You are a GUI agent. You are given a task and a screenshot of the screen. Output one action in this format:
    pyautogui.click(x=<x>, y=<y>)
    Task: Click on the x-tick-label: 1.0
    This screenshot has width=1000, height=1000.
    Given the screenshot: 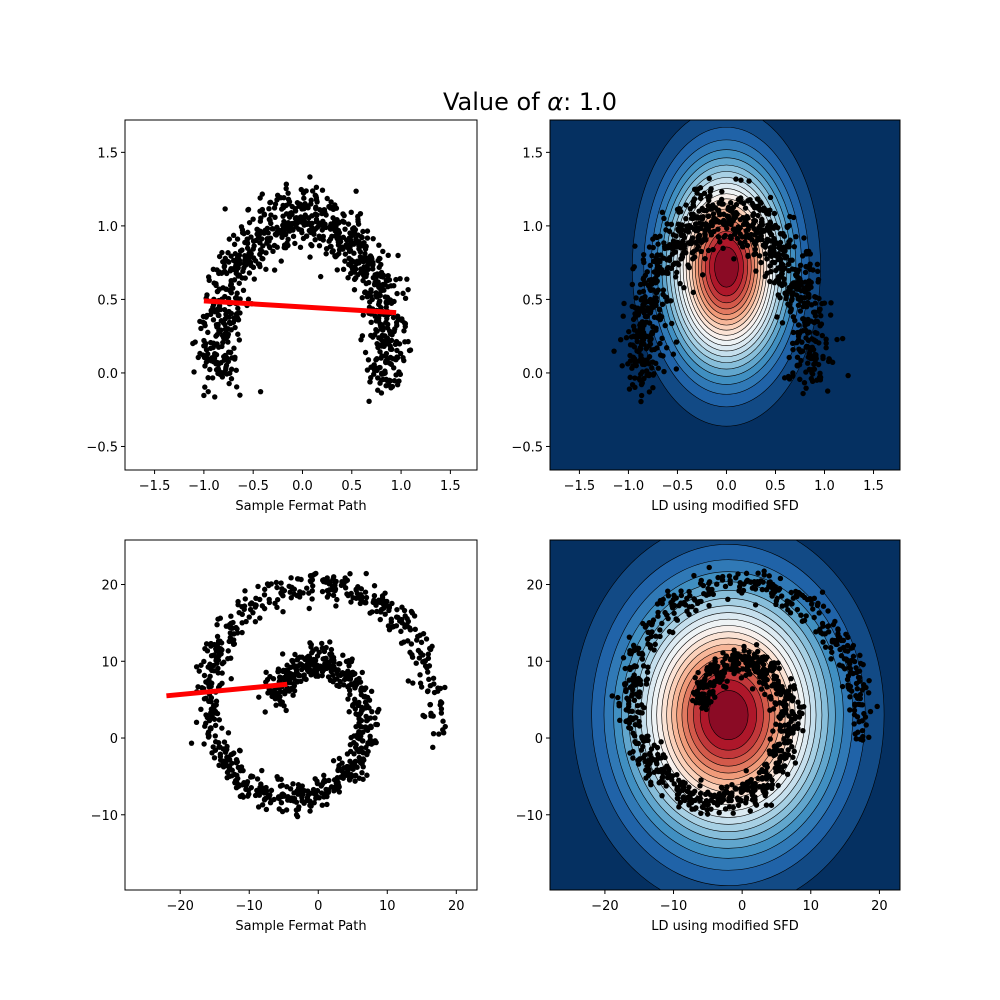 What is the action you would take?
    pyautogui.click(x=401, y=486)
    